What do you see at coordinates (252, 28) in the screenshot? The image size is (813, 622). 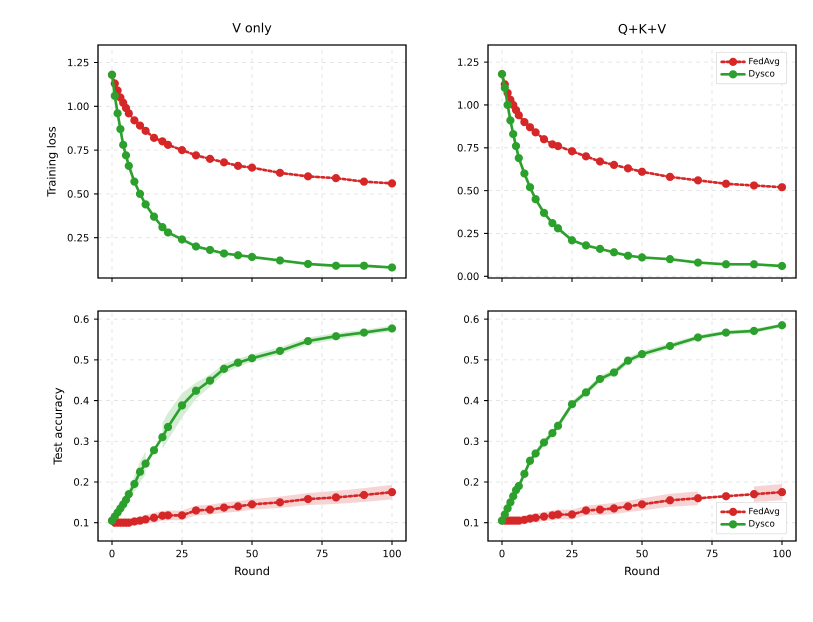 I see `chart-title: V only` at bounding box center [252, 28].